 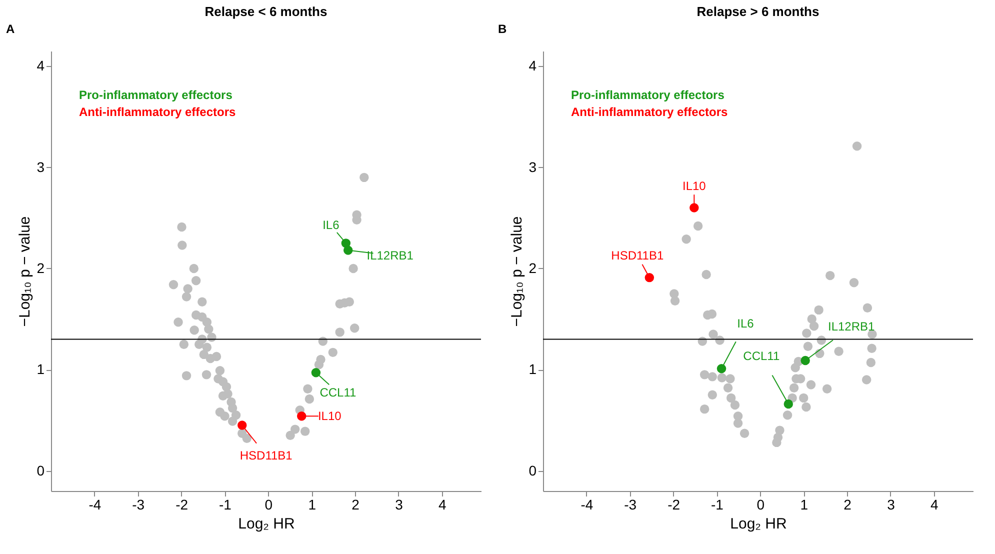 I want to click on x-tick-label: -3, so click(x=630, y=504).